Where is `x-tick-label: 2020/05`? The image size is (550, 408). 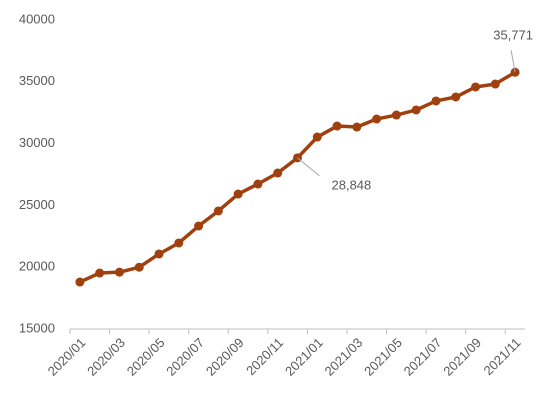
x-tick-label: 2020/05 is located at coordinates (146, 357).